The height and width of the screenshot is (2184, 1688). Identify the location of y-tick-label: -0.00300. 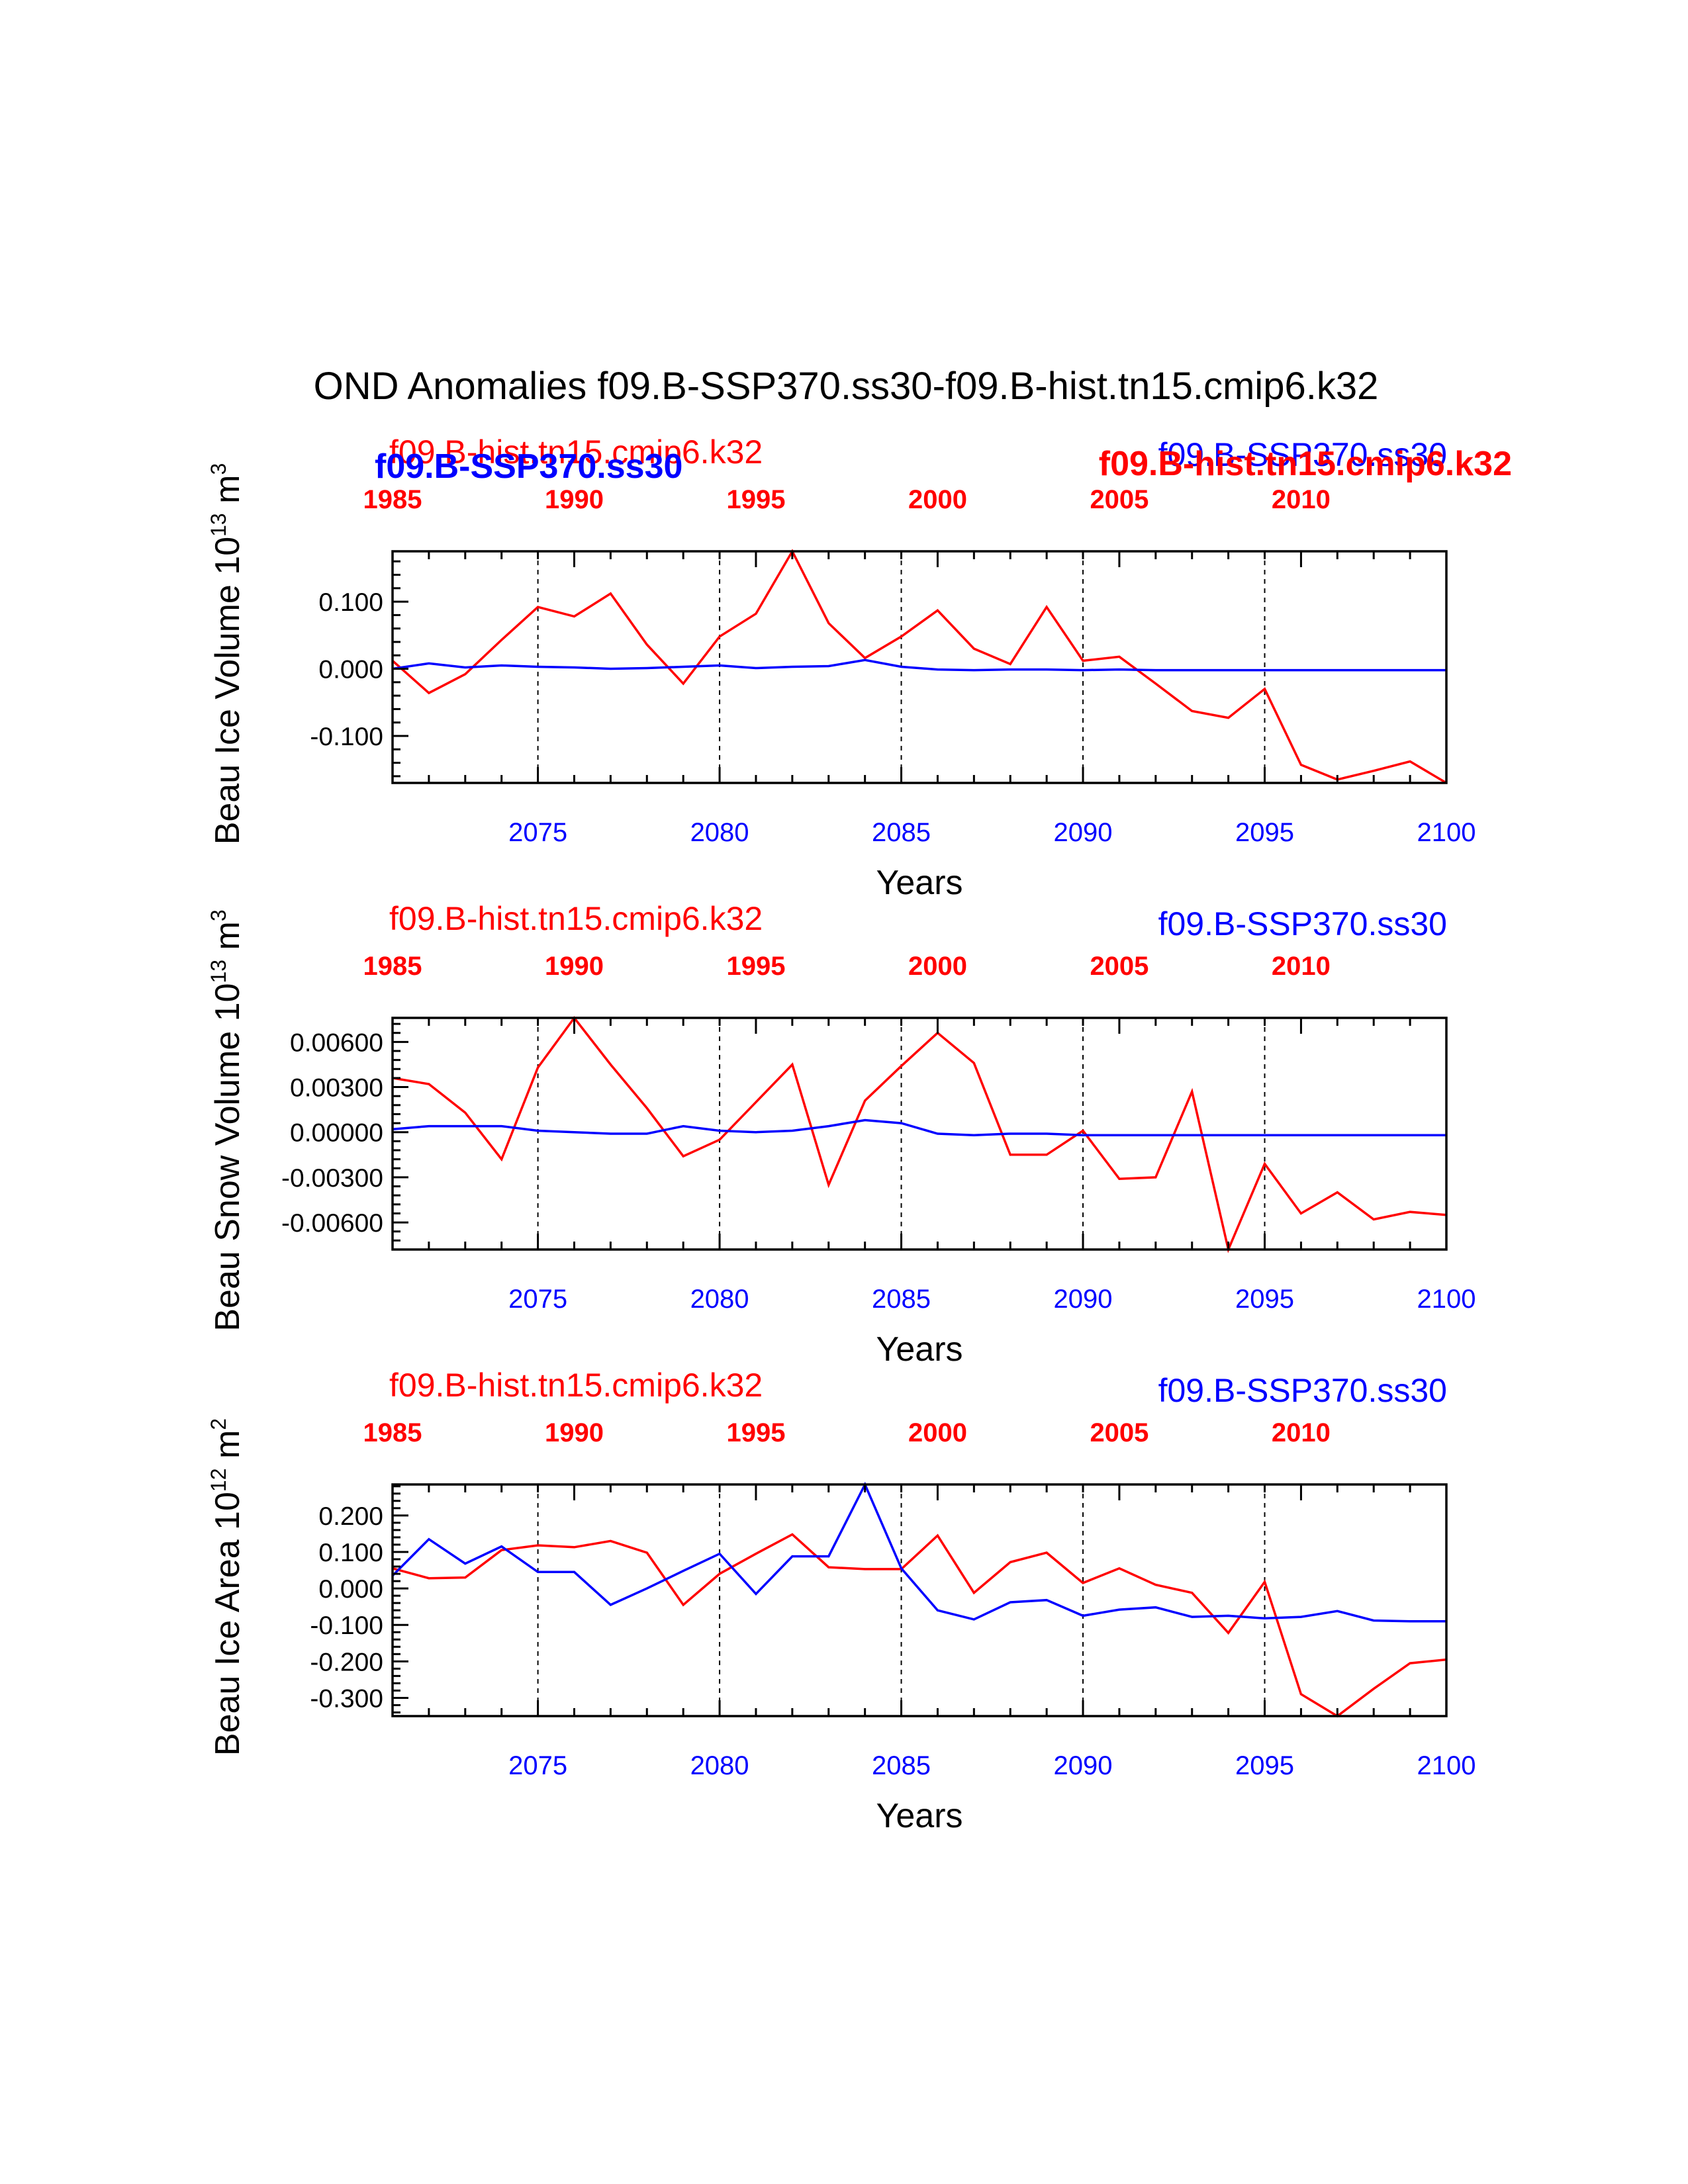
(332, 1178).